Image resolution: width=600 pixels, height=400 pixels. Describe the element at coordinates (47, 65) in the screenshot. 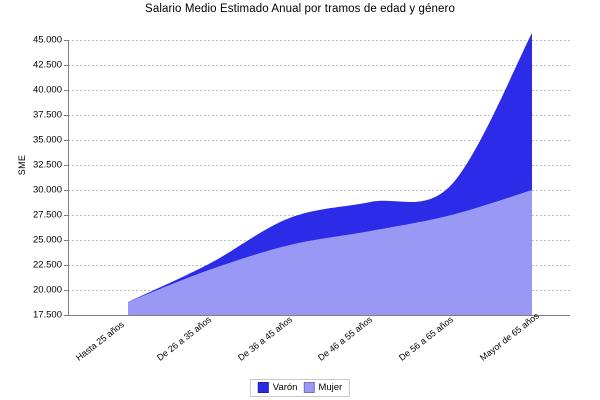

I see `y-tick-label: 42.500` at that location.